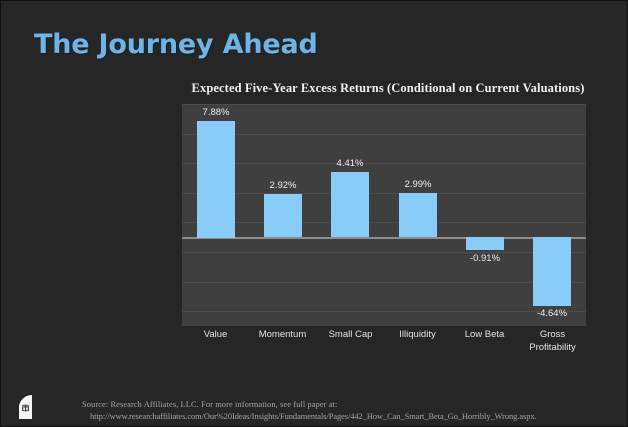 The width and height of the screenshot is (628, 427). I want to click on research-affiliates-logo: ⎅, so click(31, 407).